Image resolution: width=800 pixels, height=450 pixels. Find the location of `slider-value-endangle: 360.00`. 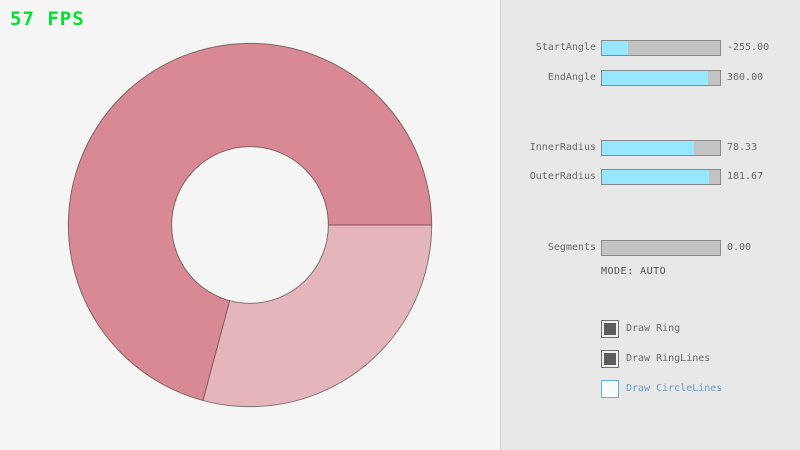

slider-value-endangle: 360.00 is located at coordinates (745, 77).